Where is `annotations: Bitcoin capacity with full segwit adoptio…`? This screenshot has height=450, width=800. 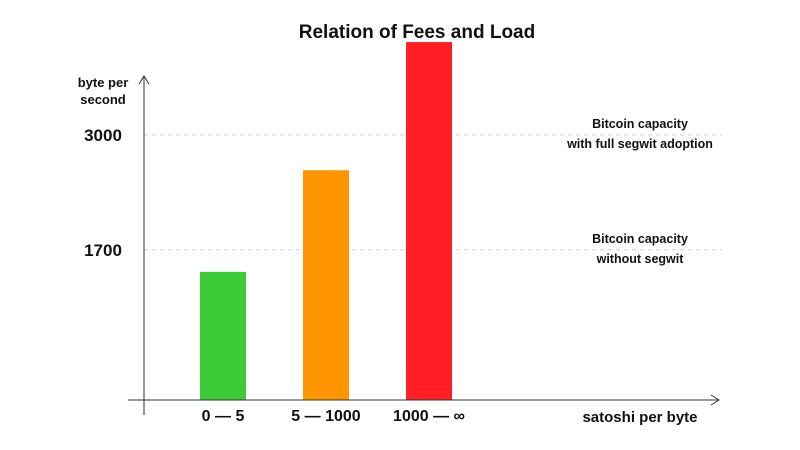 annotations: Bitcoin capacity with full segwit adoptio… is located at coordinates (639, 191).